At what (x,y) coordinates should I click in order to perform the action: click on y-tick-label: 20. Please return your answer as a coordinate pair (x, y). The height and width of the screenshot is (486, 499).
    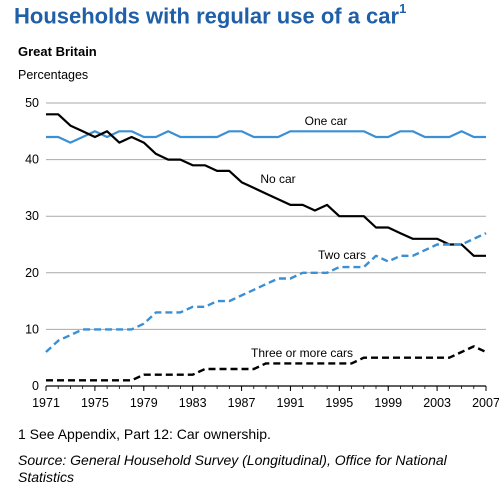
    Looking at the image, I should click on (32, 273).